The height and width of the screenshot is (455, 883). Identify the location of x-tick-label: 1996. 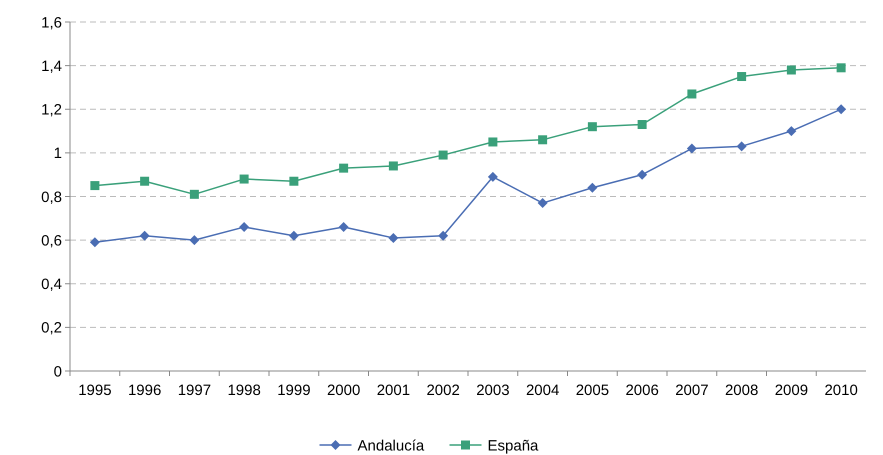
(145, 390).